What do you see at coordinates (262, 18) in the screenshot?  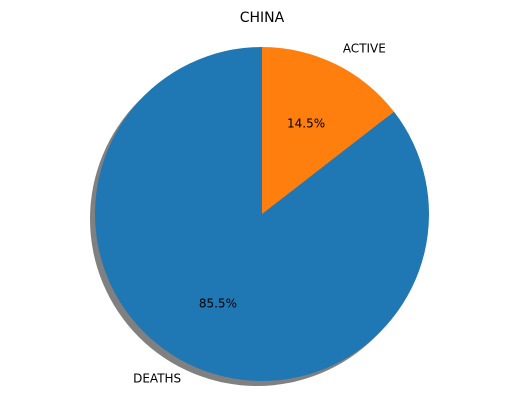 I see `chart-title: CHINA` at bounding box center [262, 18].